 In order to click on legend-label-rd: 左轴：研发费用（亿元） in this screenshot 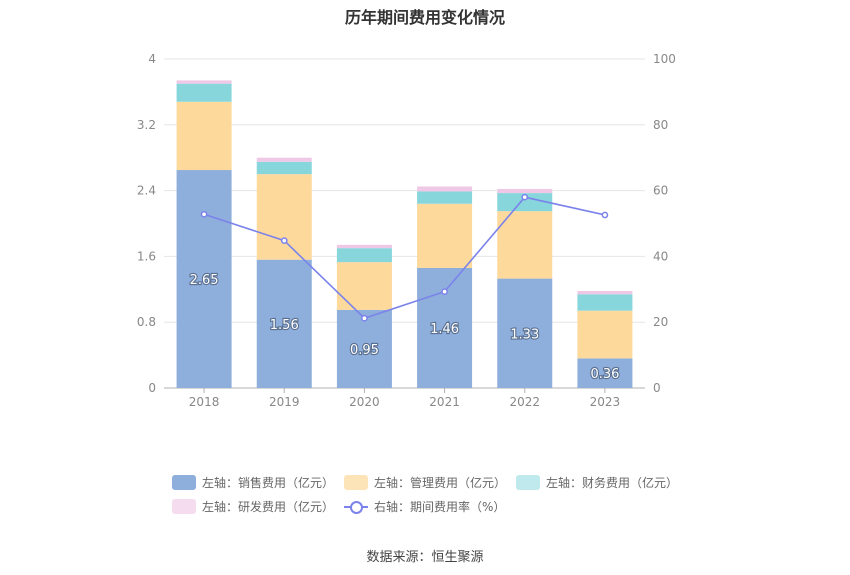, I will do `click(268, 507)`.